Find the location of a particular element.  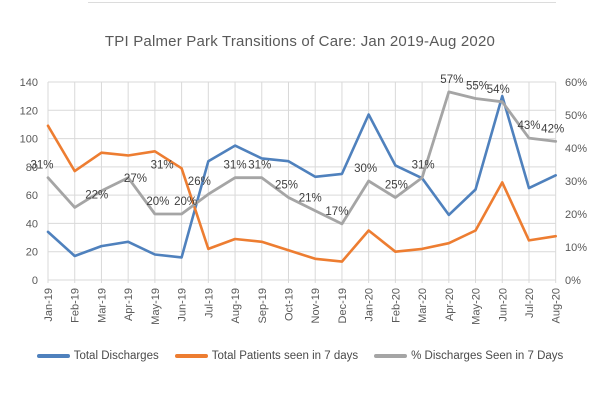

left-axis-tick: 100 is located at coordinates (29, 140).